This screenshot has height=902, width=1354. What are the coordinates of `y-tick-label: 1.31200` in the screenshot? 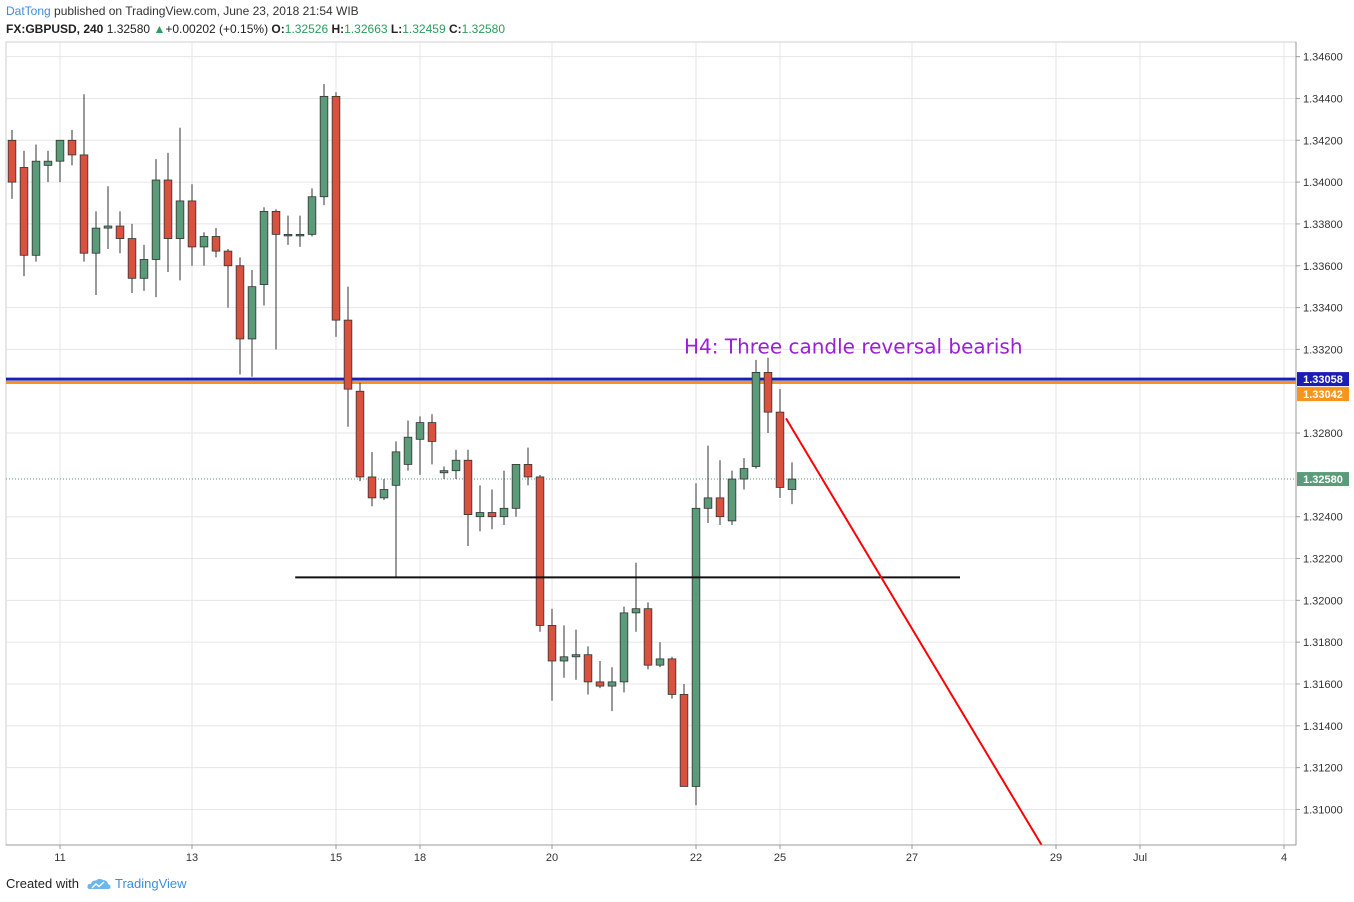 It's located at (1323, 769).